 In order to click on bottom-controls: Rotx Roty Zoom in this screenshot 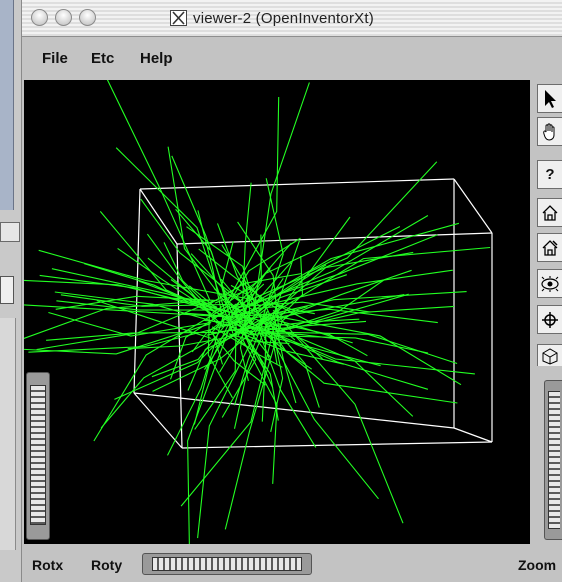, I will do `click(292, 563)`.